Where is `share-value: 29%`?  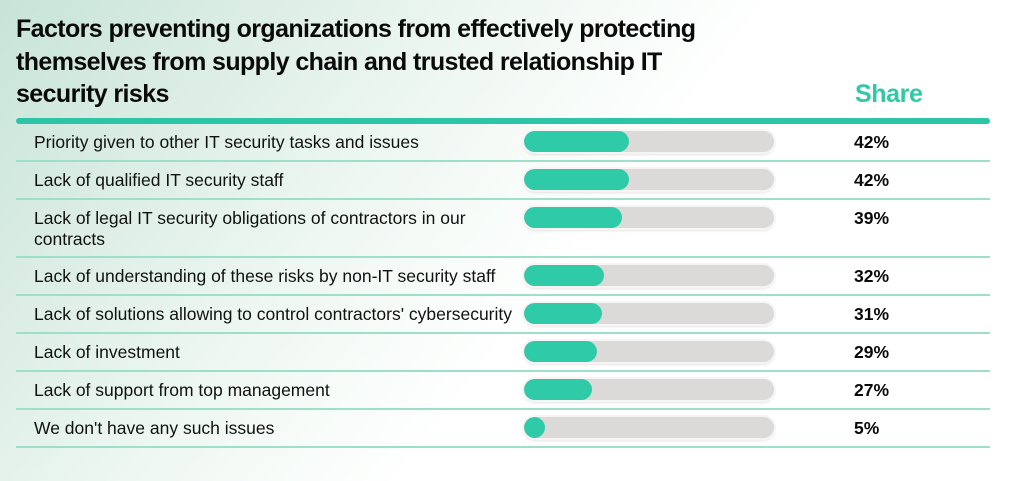
share-value: 29% is located at coordinates (872, 352).